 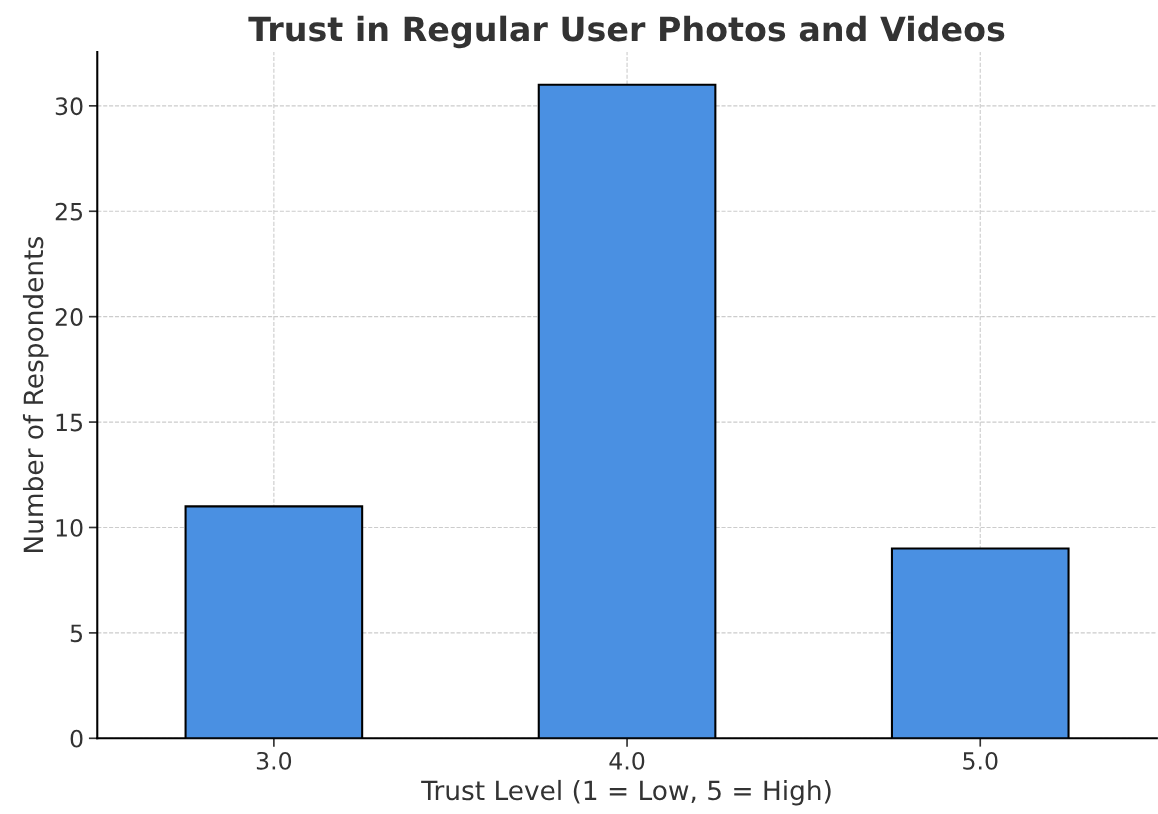 What do you see at coordinates (69, 527) in the screenshot?
I see `y-tick-label: 10` at bounding box center [69, 527].